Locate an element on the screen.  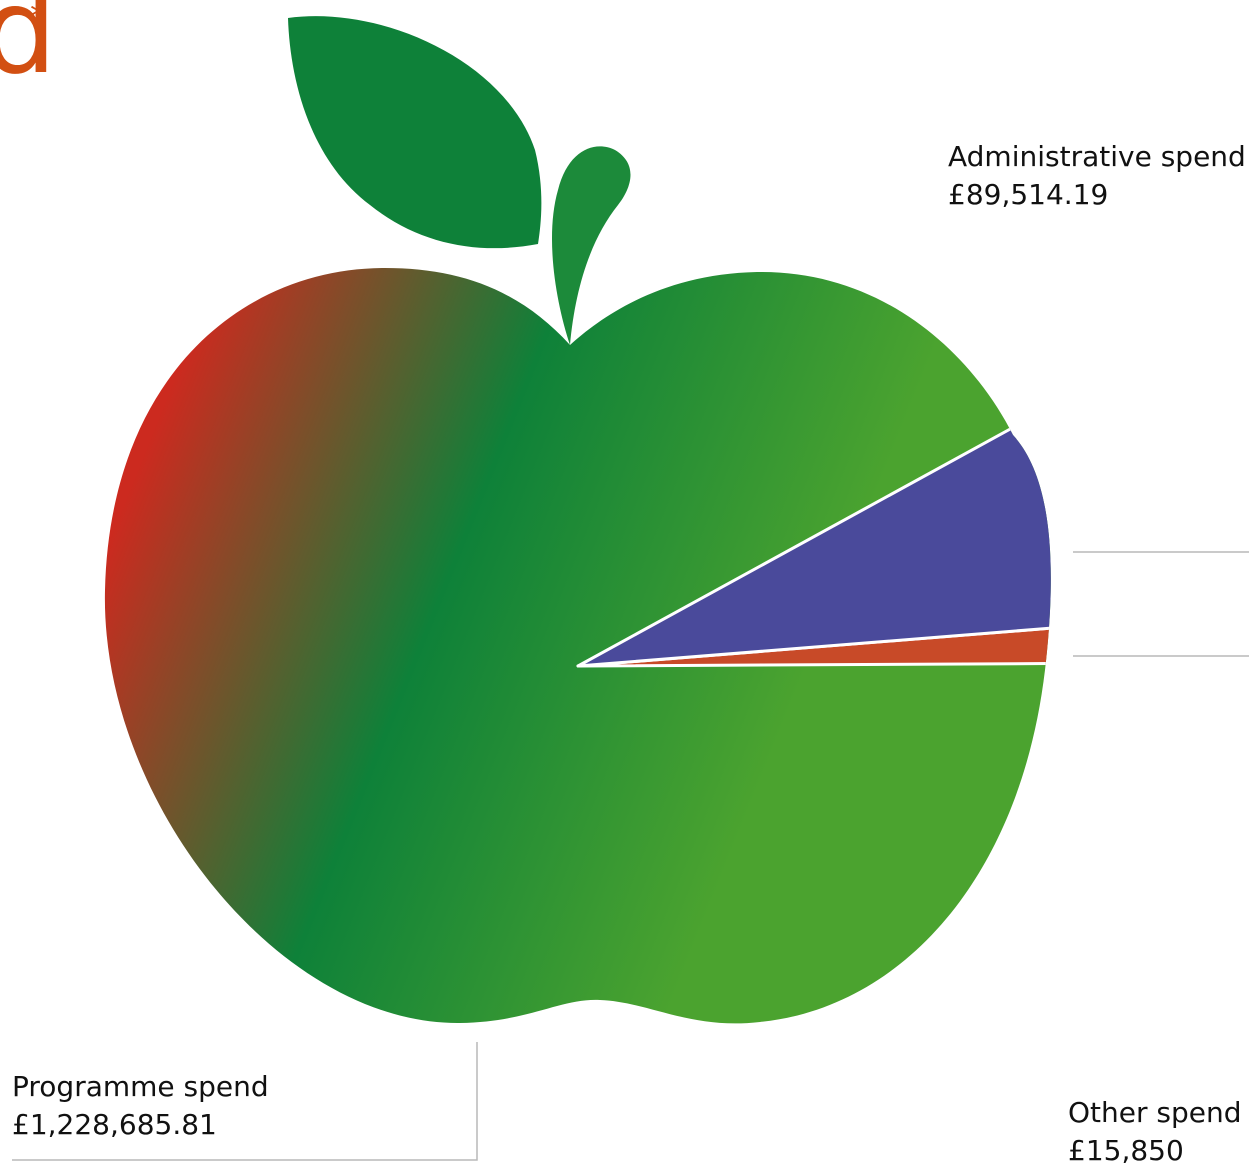
brand-asterisk: * is located at coordinates (38, 18).